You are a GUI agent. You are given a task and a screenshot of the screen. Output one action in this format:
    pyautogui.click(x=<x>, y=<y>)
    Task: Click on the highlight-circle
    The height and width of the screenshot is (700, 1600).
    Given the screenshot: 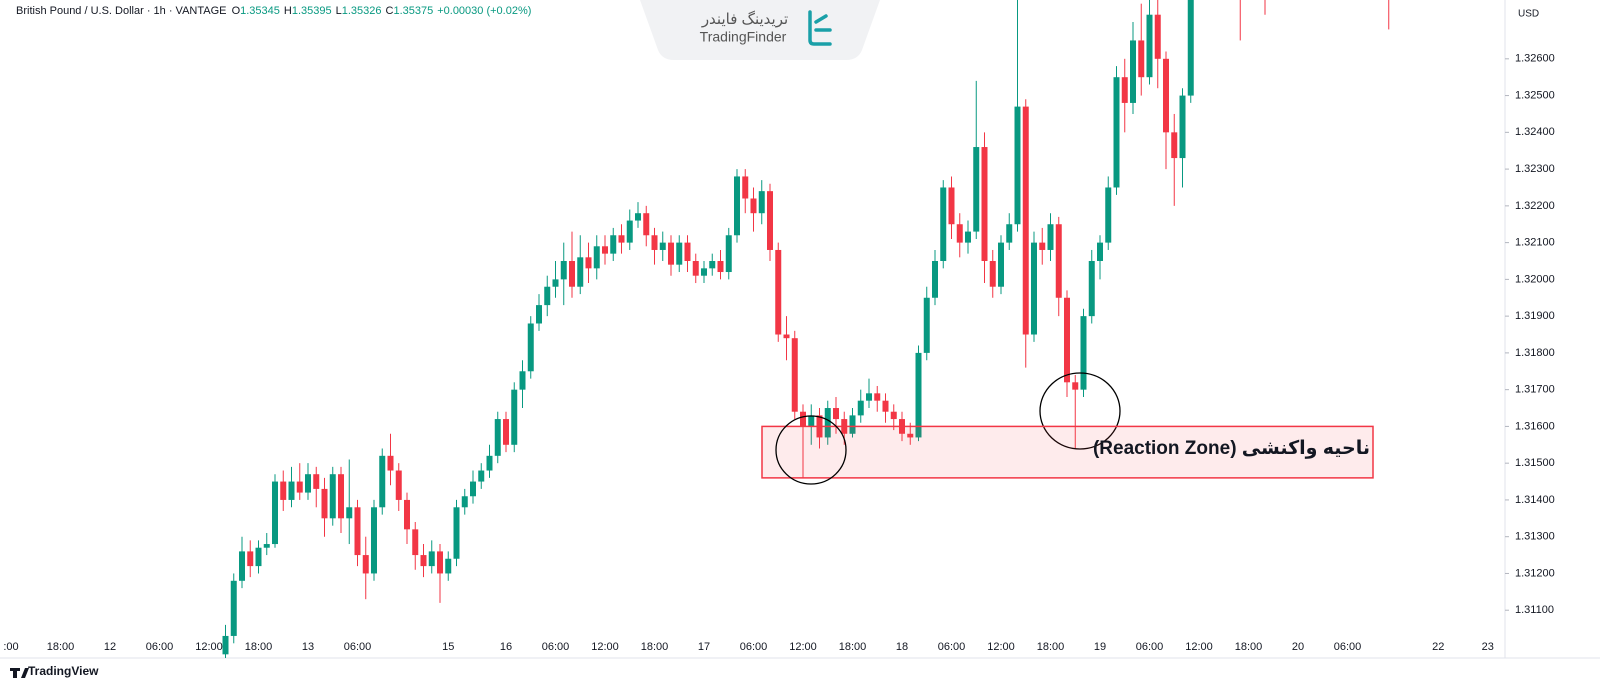 What is the action you would take?
    pyautogui.click(x=811, y=450)
    